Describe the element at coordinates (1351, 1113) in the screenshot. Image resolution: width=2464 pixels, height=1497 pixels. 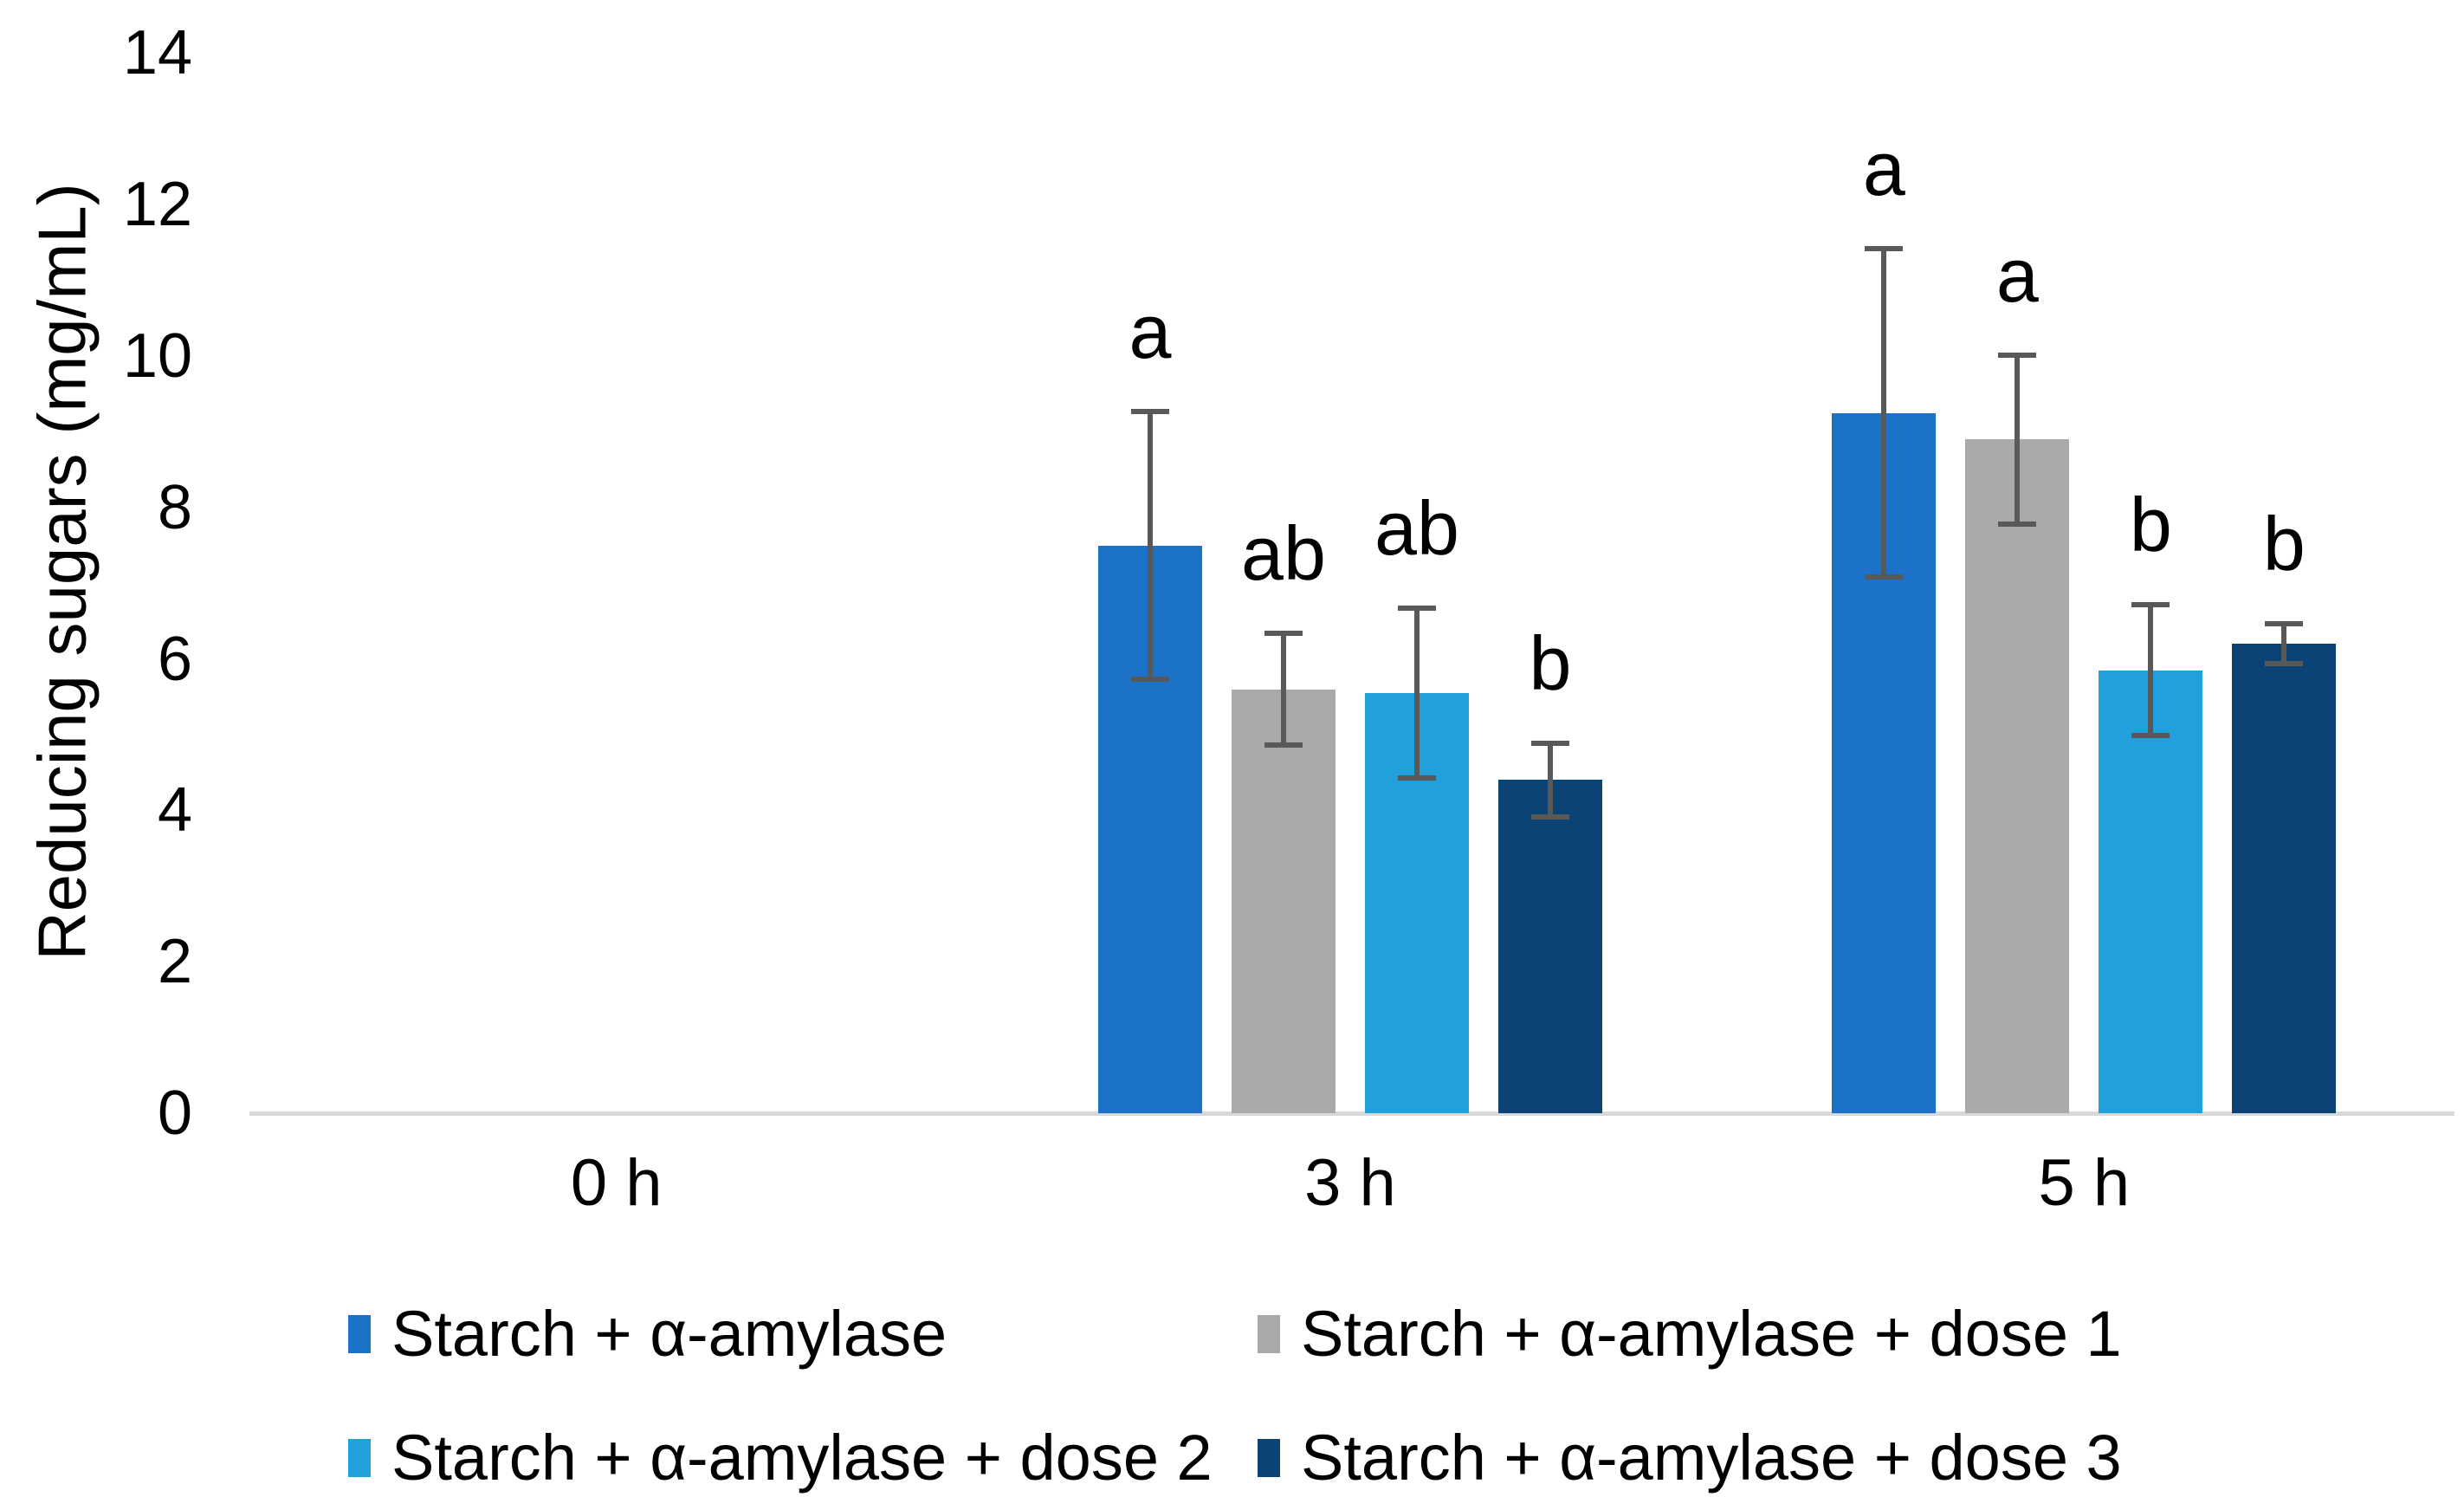
I see `x-axis-line` at that location.